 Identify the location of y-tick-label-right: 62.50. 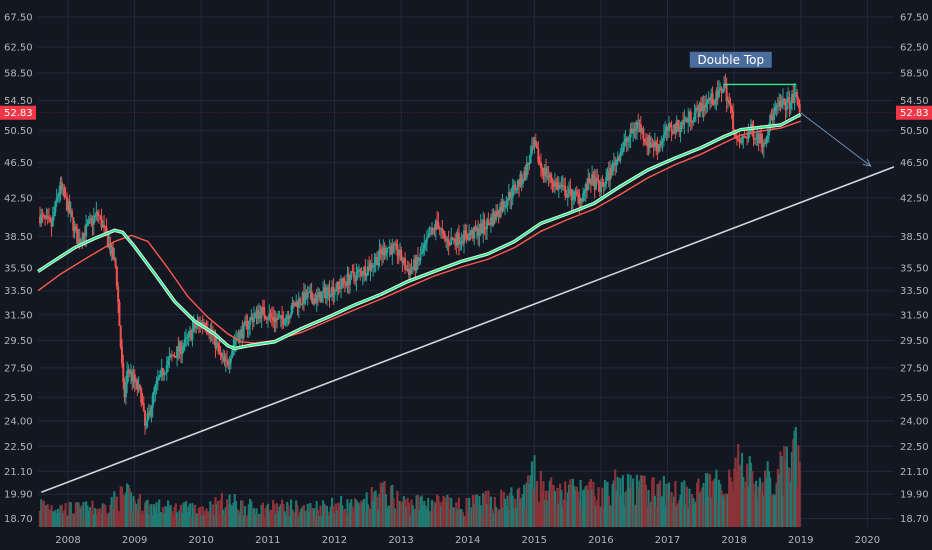
(914, 48).